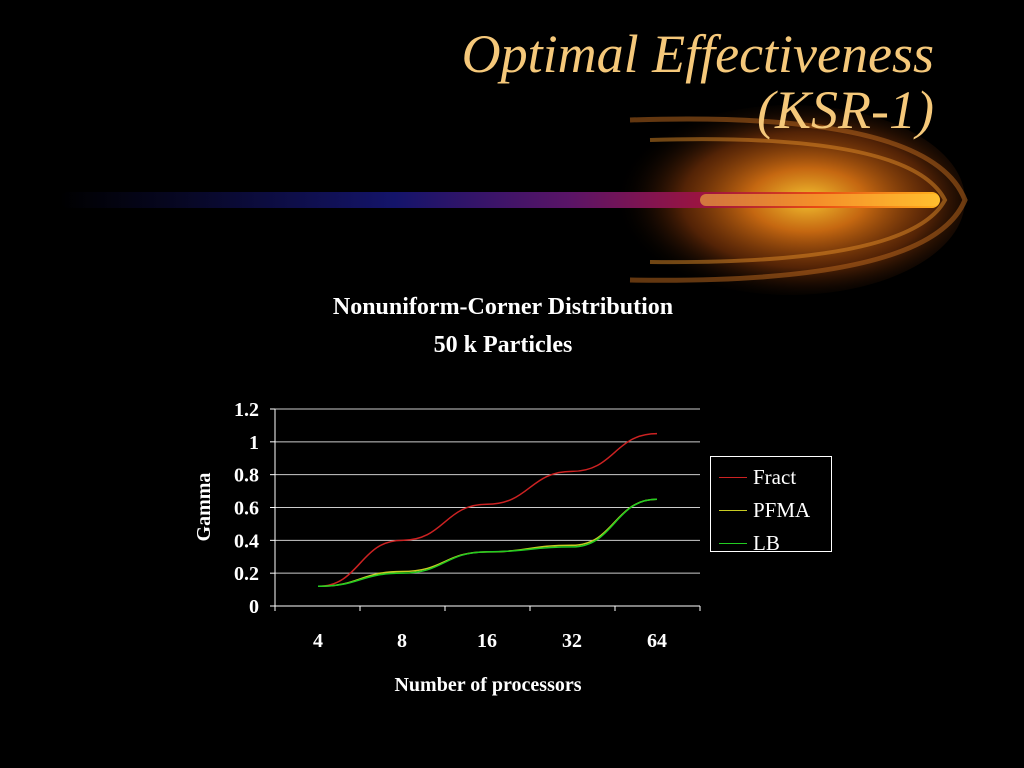 Image resolution: width=1024 pixels, height=768 pixels. Describe the element at coordinates (782, 510) in the screenshot. I see `legend-label: PFMA` at that location.